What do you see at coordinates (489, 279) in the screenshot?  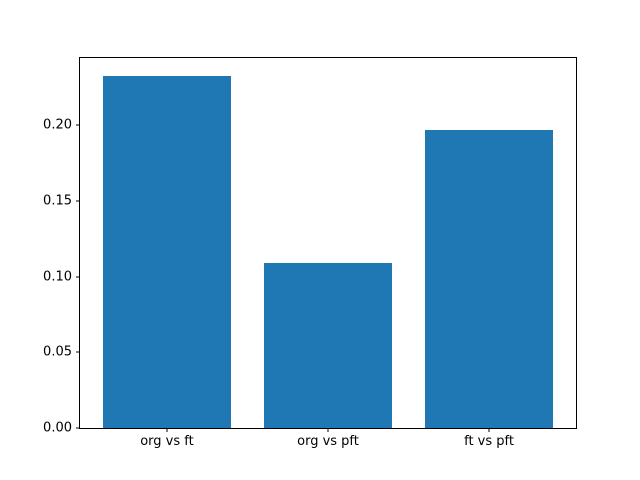 I see `bar-ft-vs-pft` at bounding box center [489, 279].